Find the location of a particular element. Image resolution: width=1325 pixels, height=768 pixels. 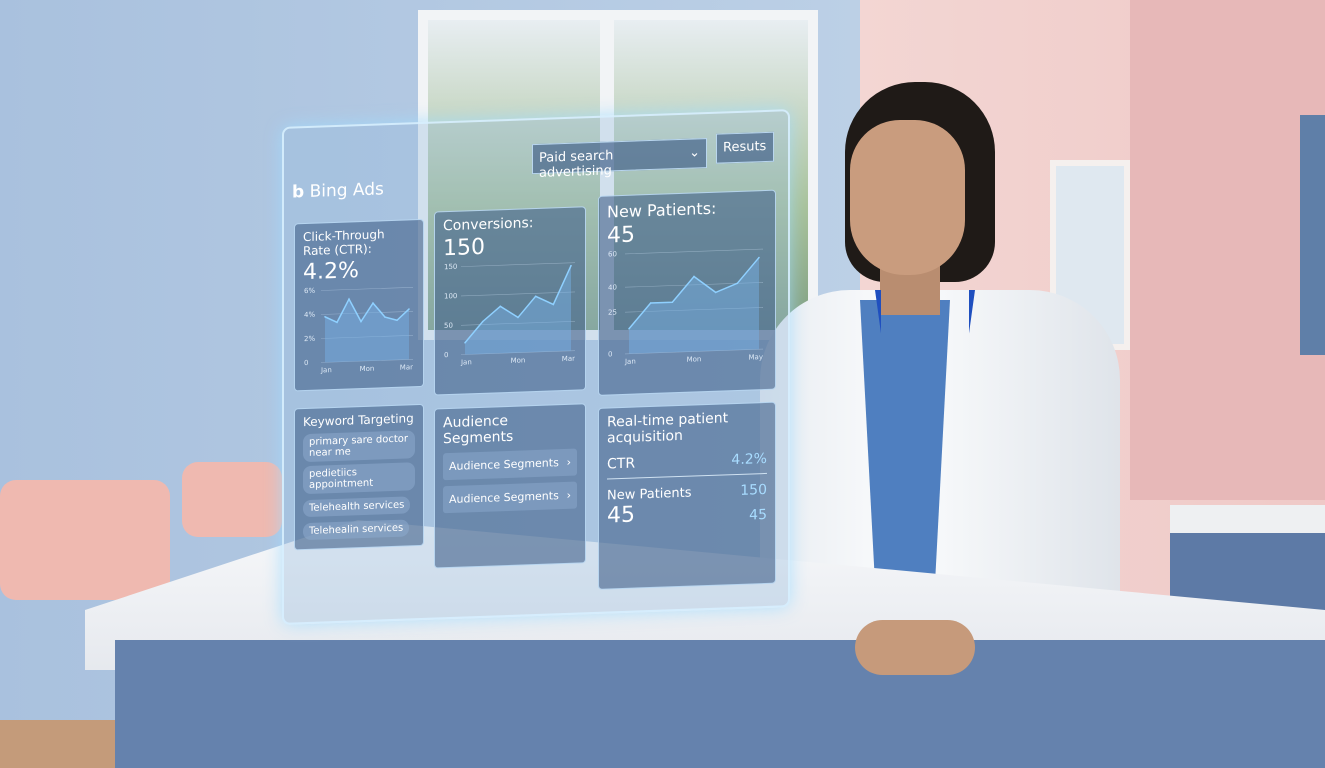

x-tick-label: May is located at coordinates (756, 357).